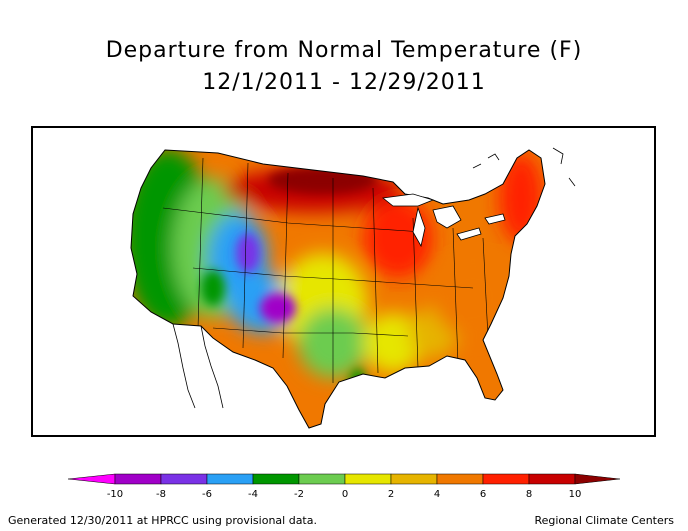 The width and height of the screenshot is (688, 531). Describe the element at coordinates (115, 494) in the screenshot. I see `legend-tick-label: -10` at that location.